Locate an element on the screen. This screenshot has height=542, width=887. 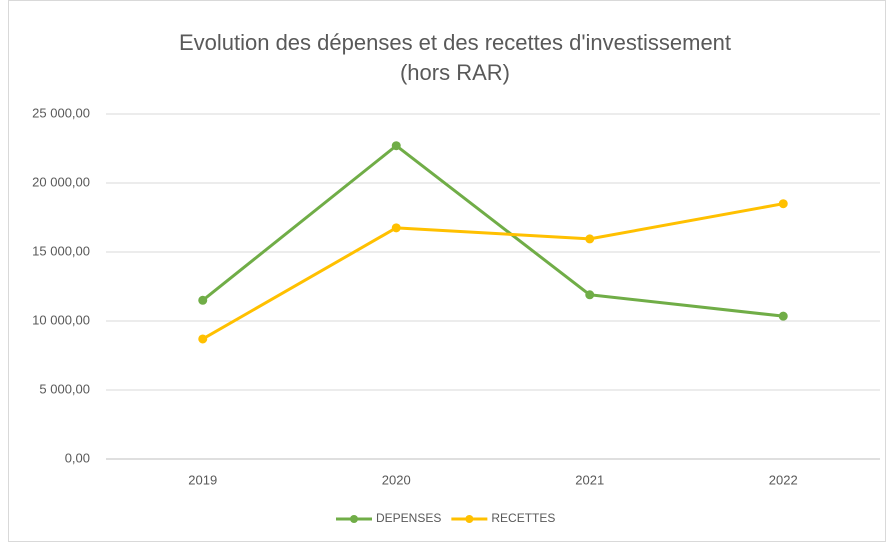
legend-label: RECETTES is located at coordinates (523, 518).